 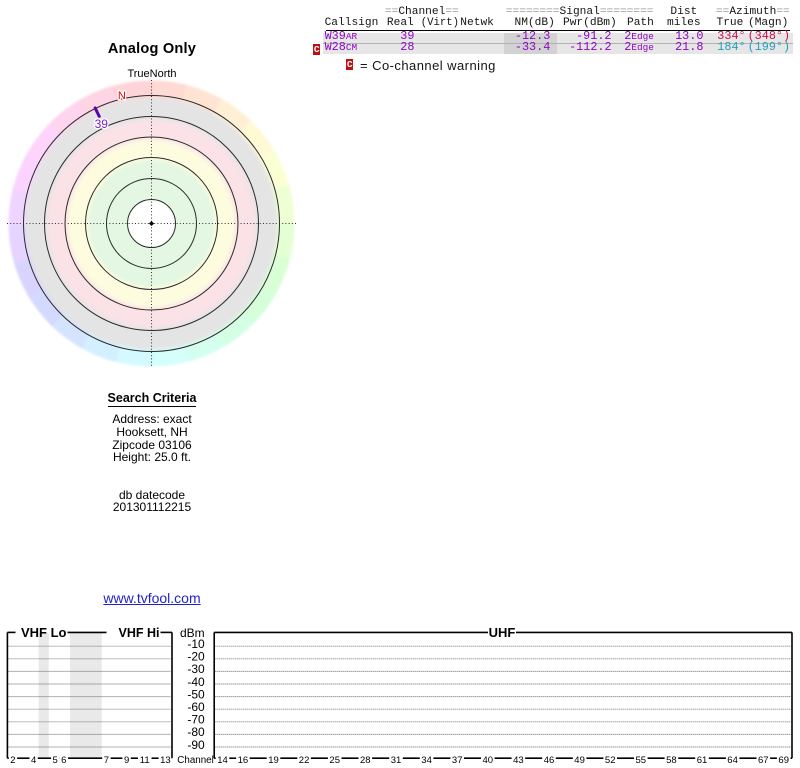 I want to click on svg-text: 58, so click(x=671, y=760).